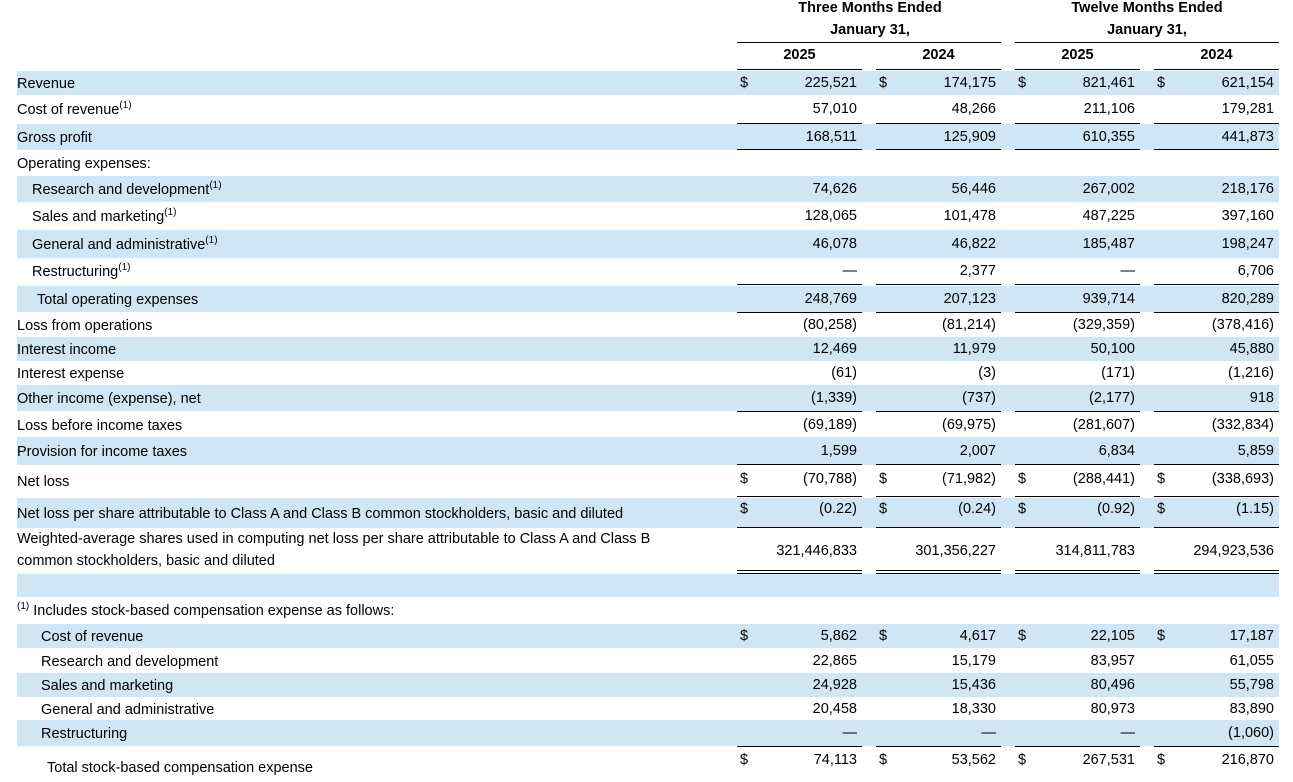 The image size is (1293, 782). Describe the element at coordinates (121, 190) in the screenshot. I see `row-label-text: Research and development` at that location.